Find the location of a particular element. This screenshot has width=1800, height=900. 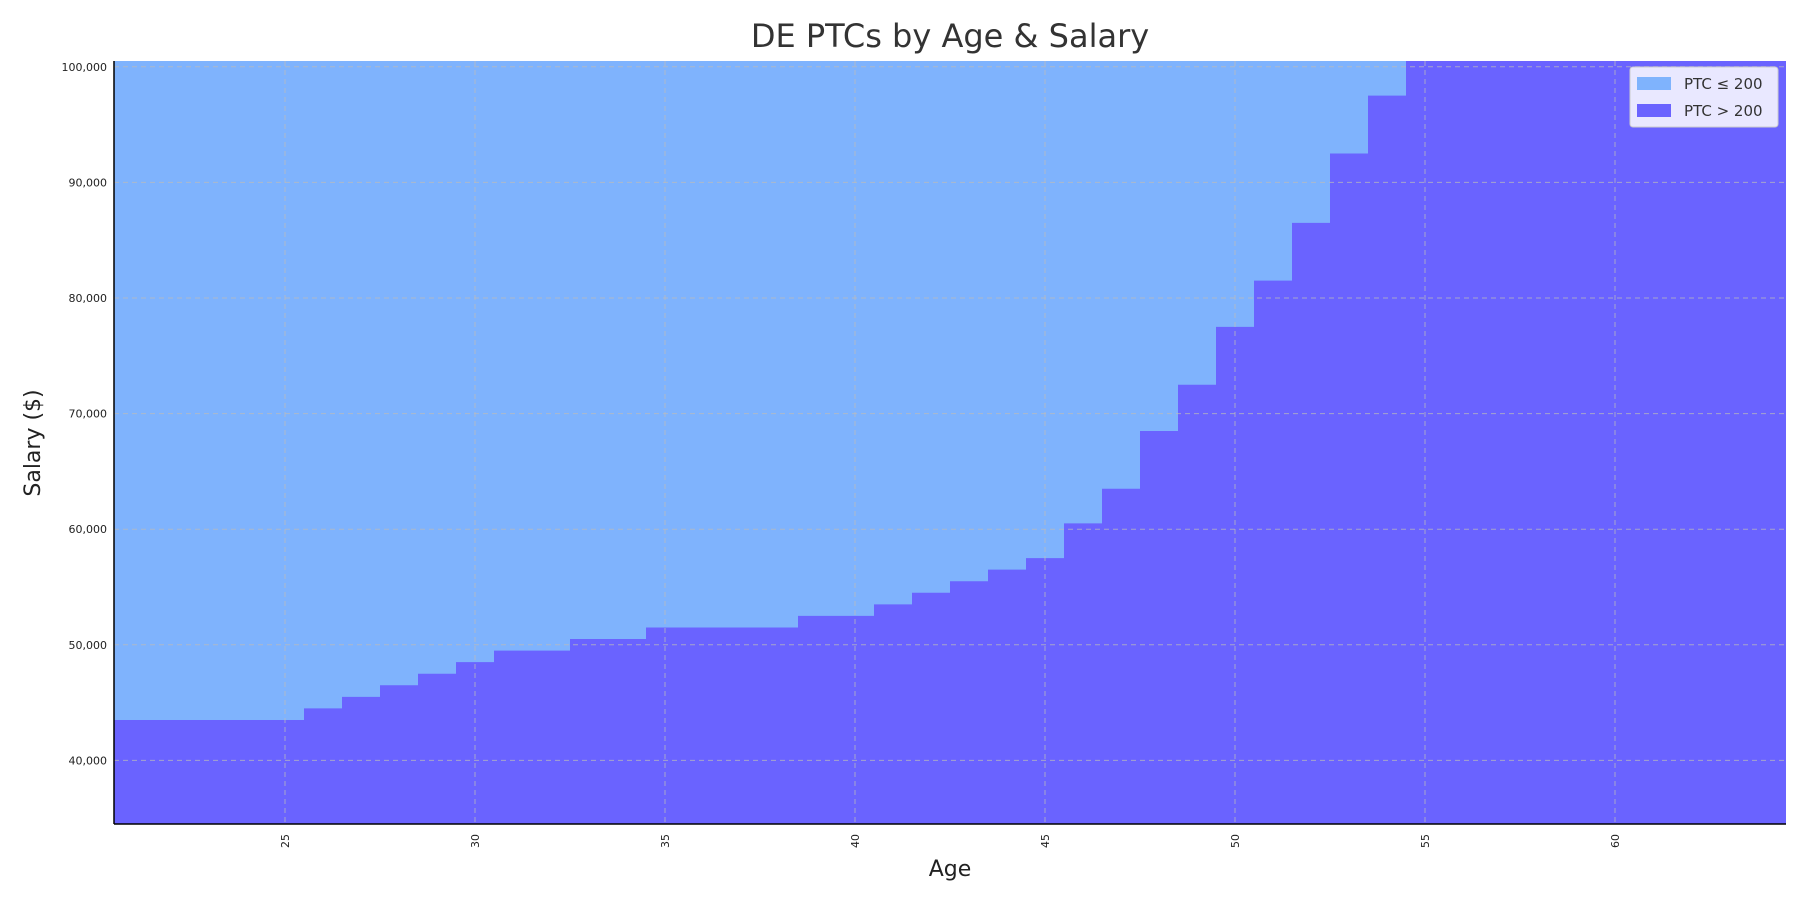

x-axis-label: Age is located at coordinates (950, 869).